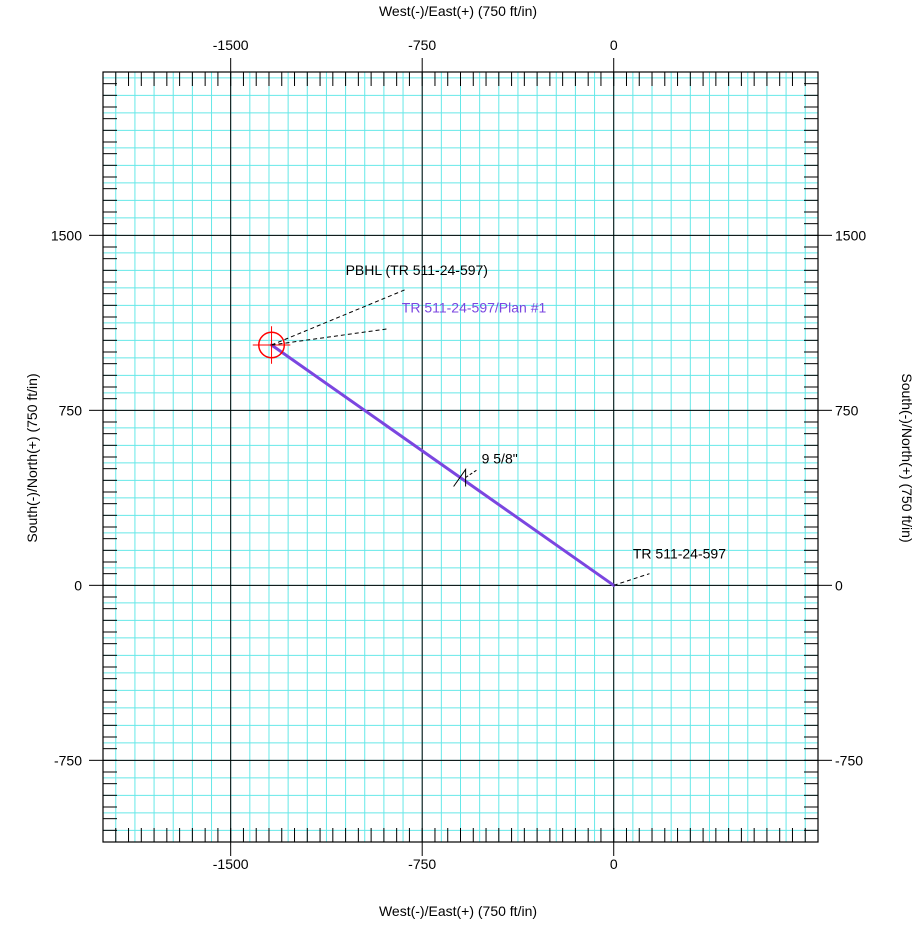  I want to click on y-tick-label-right: -750, so click(849, 760).